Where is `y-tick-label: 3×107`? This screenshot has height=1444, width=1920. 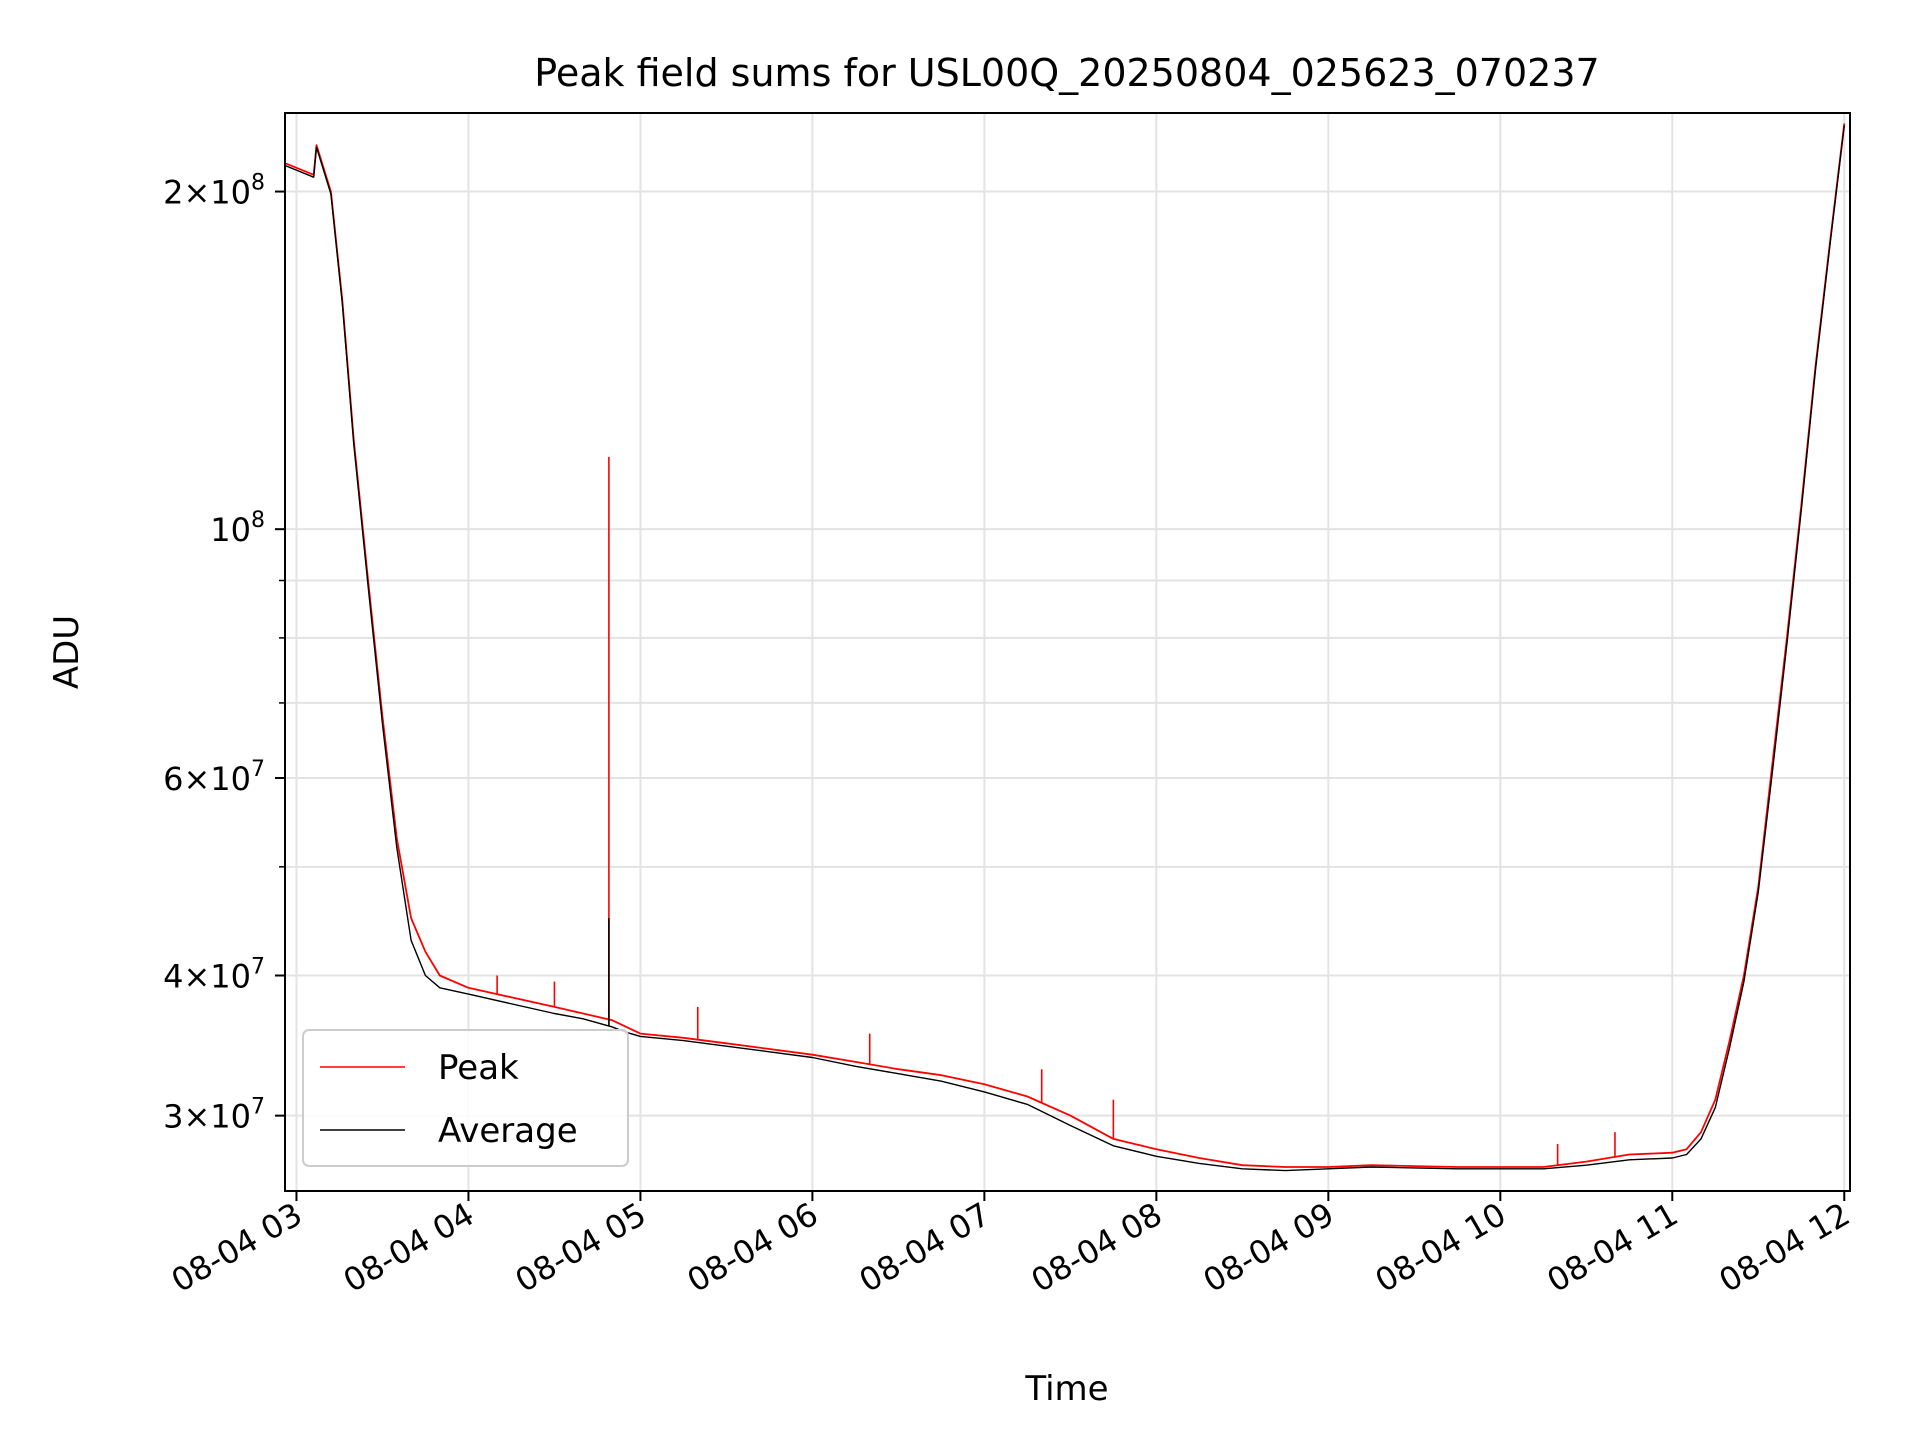 y-tick-label: 3×107 is located at coordinates (214, 1115).